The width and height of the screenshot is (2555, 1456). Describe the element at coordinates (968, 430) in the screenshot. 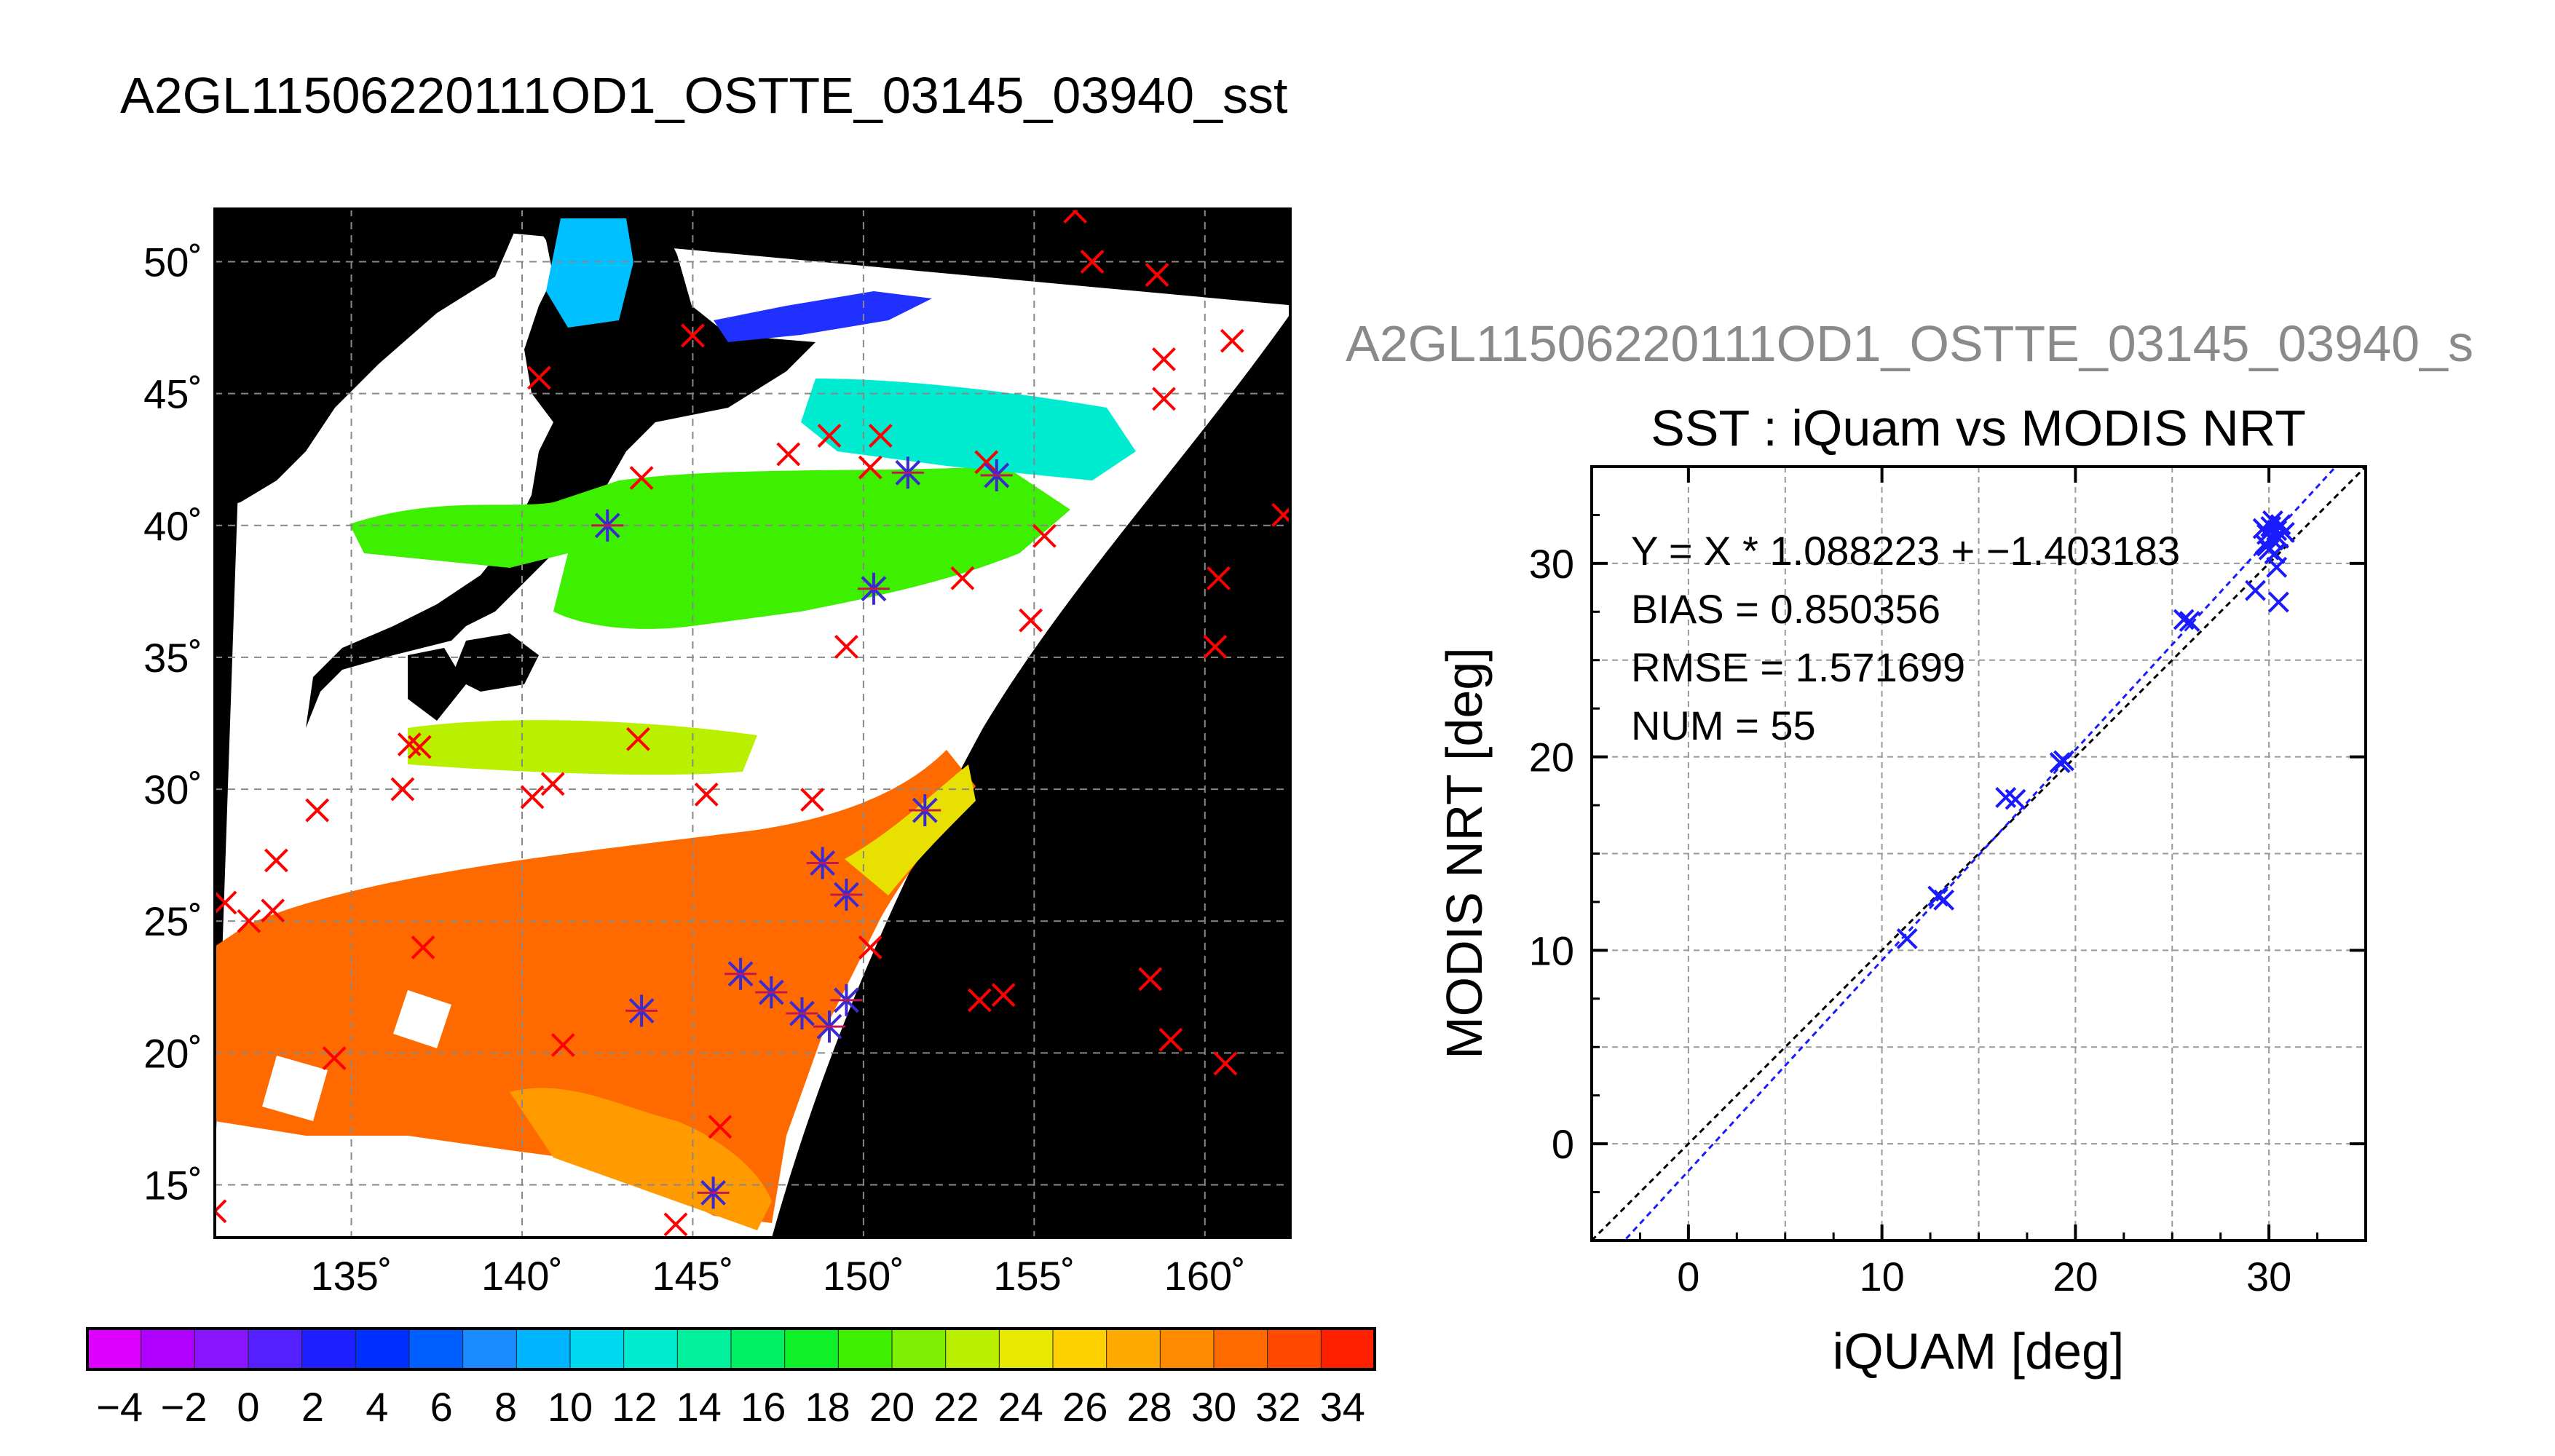

I see `sst-cyan-band` at that location.